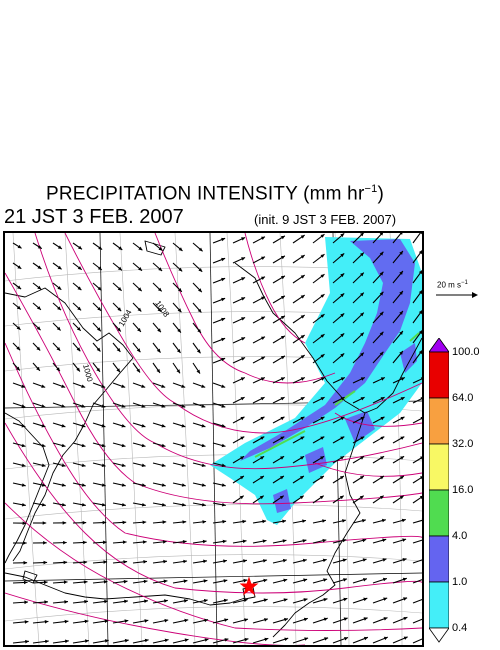 This screenshot has width=500, height=650. What do you see at coordinates (325, 219) in the screenshot?
I see `init-time: (init. 9 JST 3 FEB. 2007)` at bounding box center [325, 219].